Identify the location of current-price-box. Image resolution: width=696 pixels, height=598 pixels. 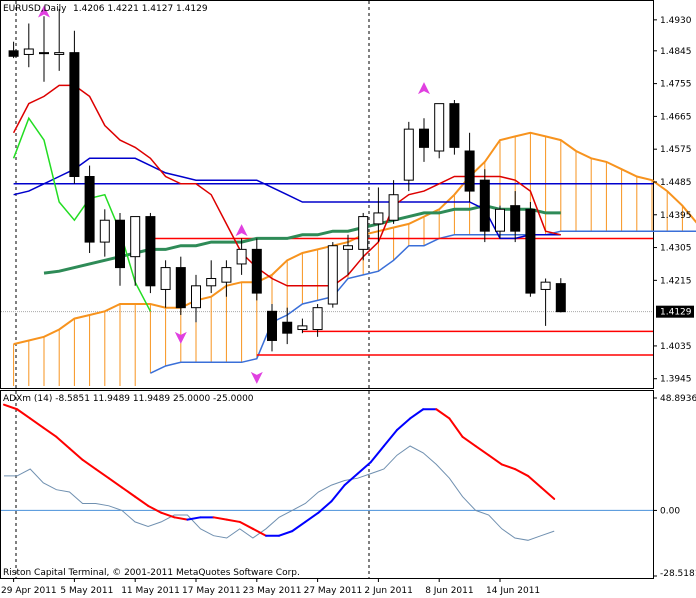
(675, 311).